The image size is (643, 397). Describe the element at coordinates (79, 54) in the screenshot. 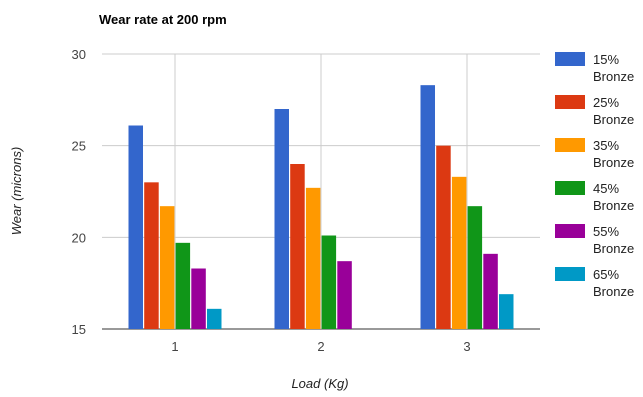

I see `y-tick-label: 30` at that location.